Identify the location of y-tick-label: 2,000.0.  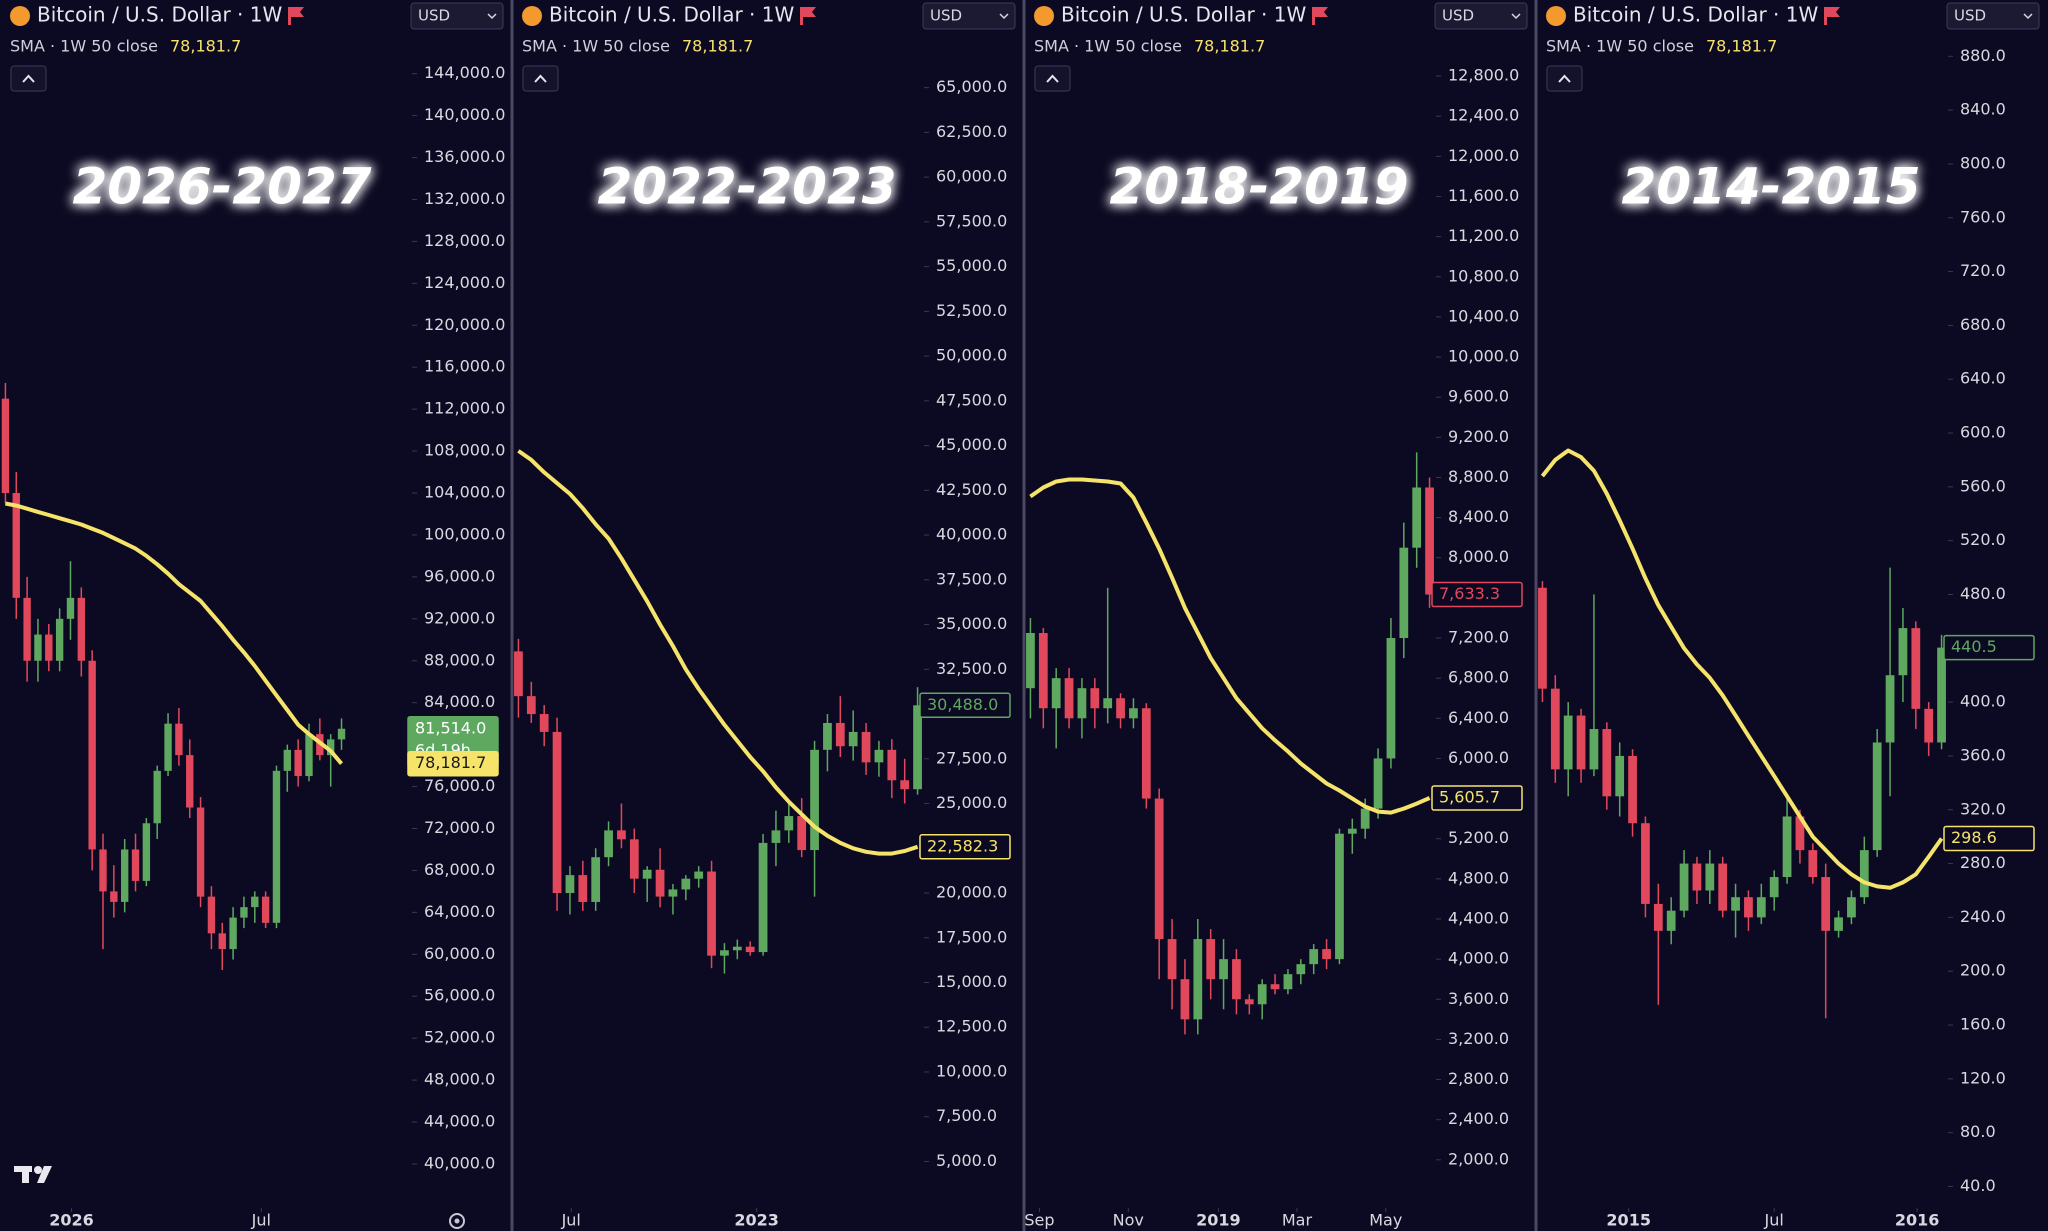
(1478, 1158).